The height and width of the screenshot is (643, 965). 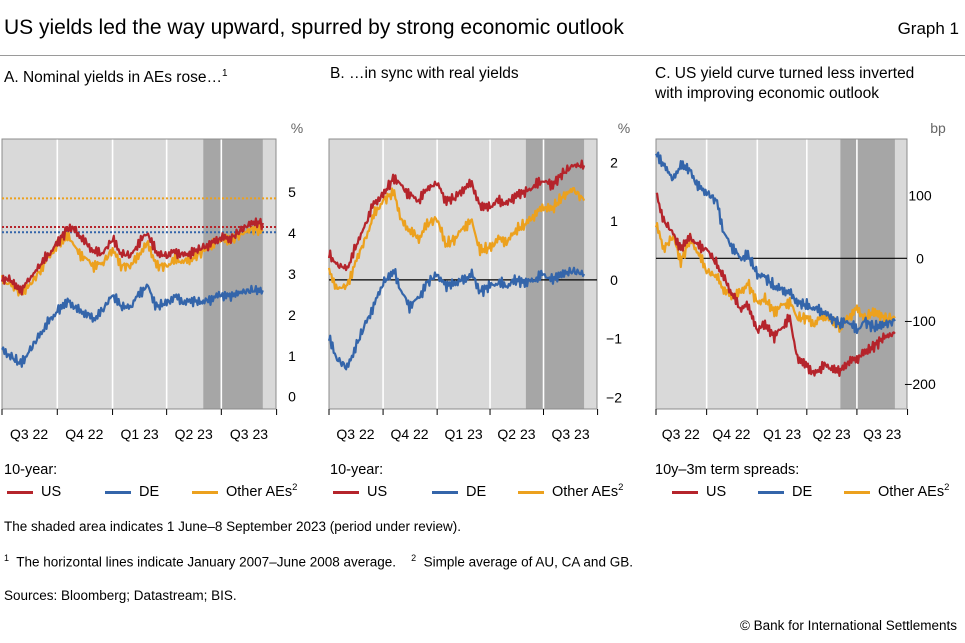 What do you see at coordinates (292, 233) in the screenshot?
I see `panel-a-y-label-4: 4` at bounding box center [292, 233].